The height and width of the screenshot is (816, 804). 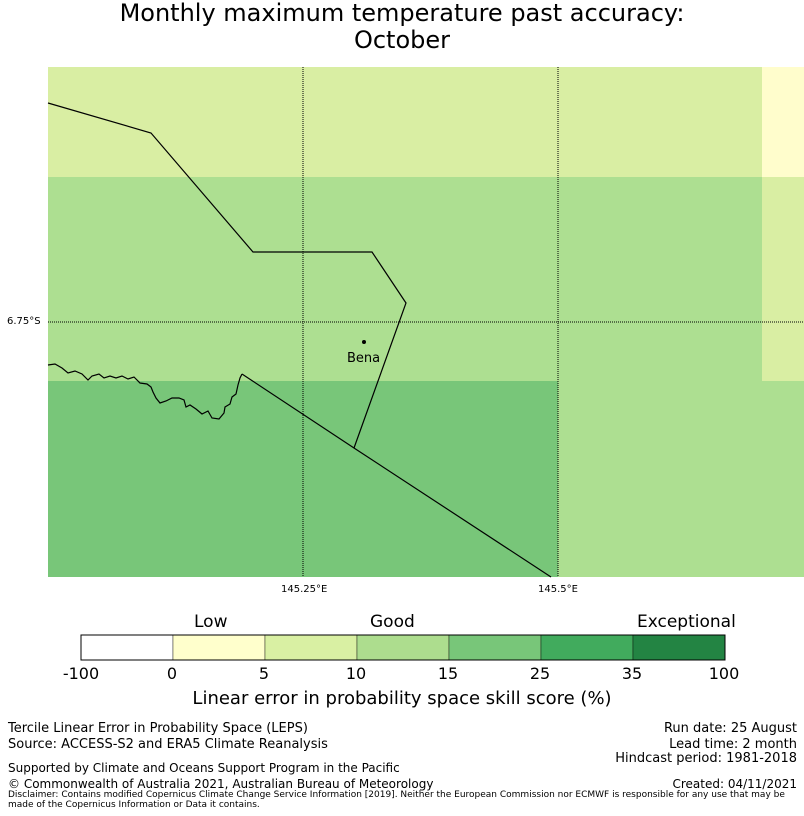 What do you see at coordinates (540, 673) in the screenshot?
I see `colorbar-tick: 25` at bounding box center [540, 673].